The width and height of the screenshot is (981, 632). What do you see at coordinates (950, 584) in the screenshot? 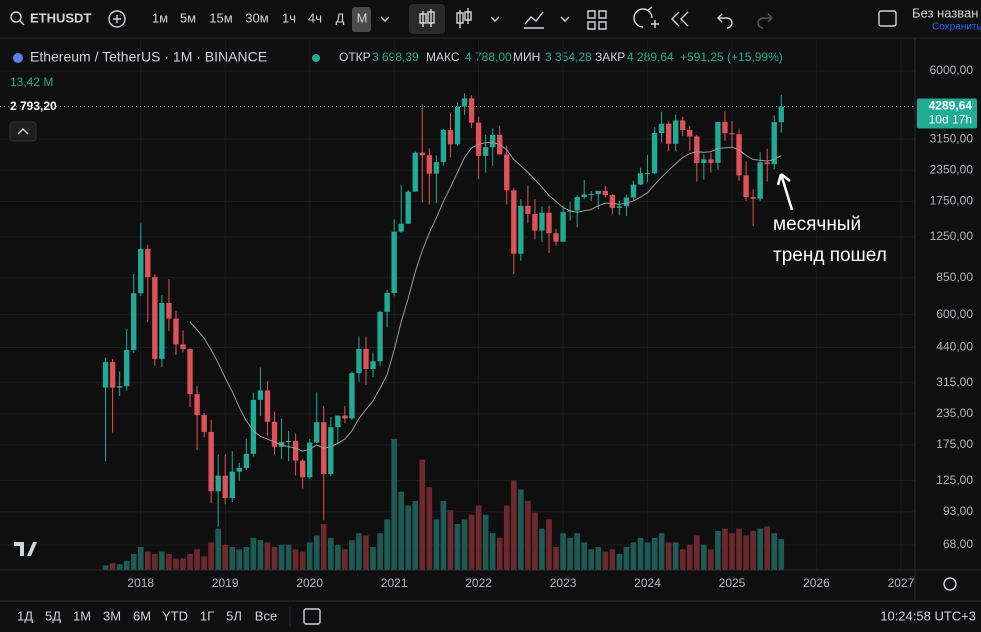
I see `settings-icon` at bounding box center [950, 584].